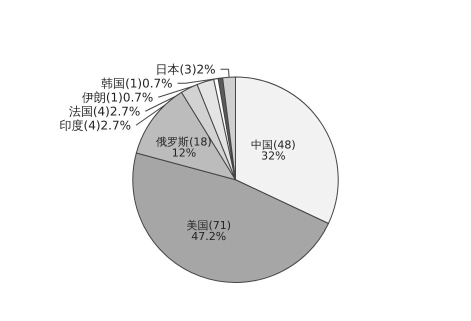 The image size is (471, 321). What do you see at coordinates (208, 236) in the screenshot?
I see `data-label: 47.2%` at bounding box center [208, 236].